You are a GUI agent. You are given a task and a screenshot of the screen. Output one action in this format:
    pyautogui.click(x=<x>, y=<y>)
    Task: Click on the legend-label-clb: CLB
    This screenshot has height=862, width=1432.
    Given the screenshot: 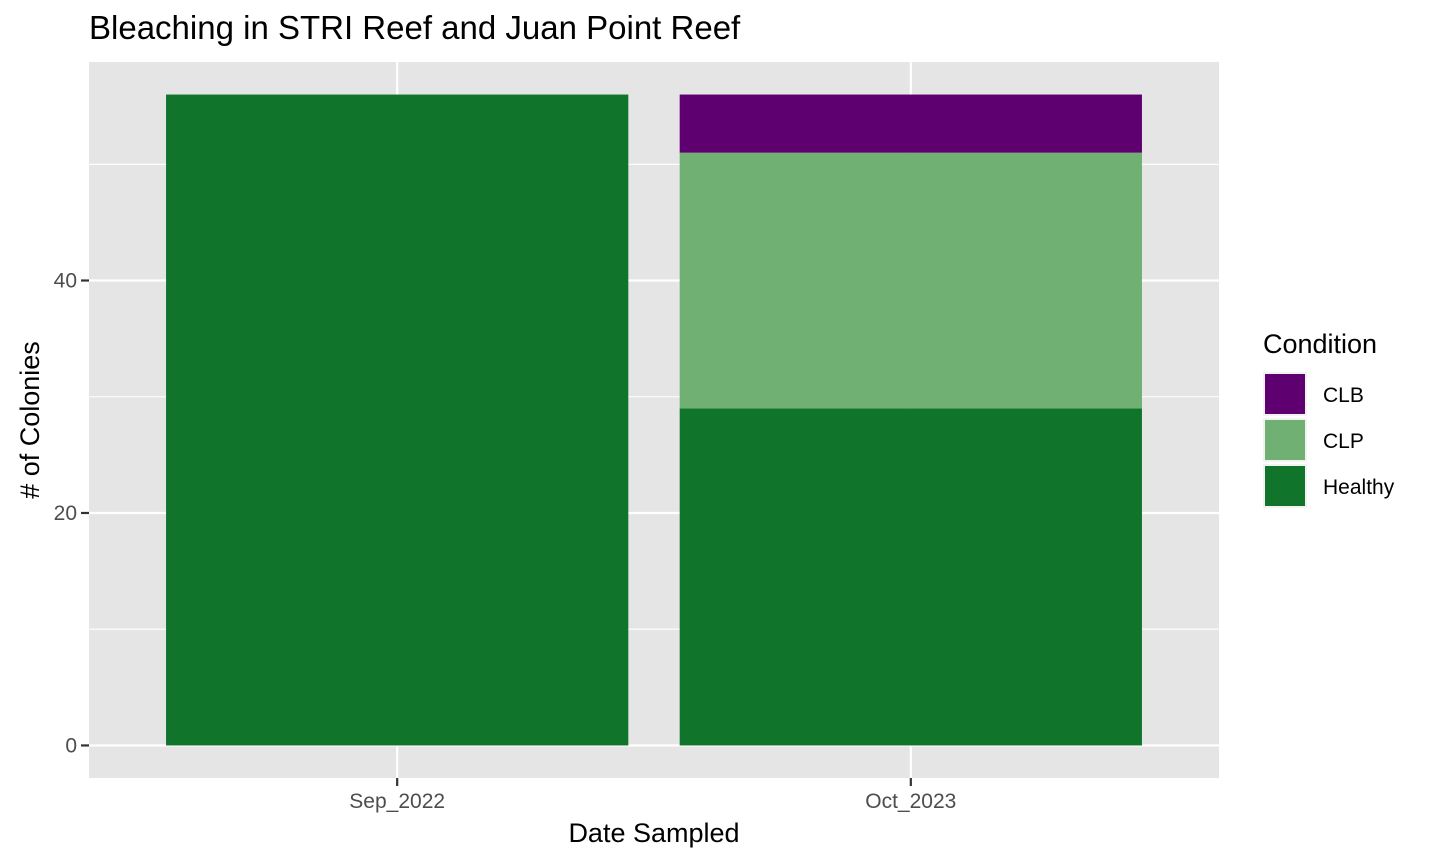 What is the action you would take?
    pyautogui.click(x=1343, y=395)
    